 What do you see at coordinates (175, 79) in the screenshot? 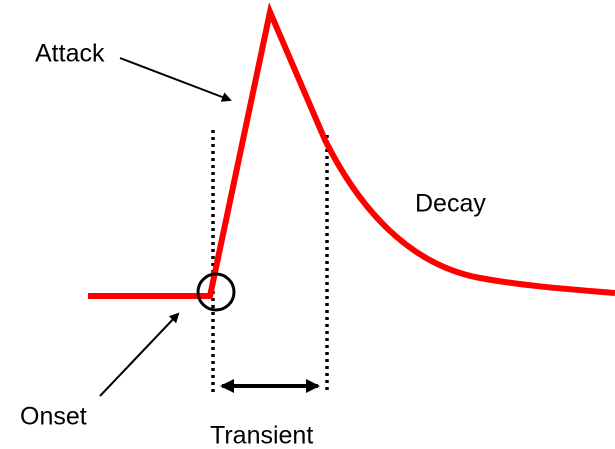
I see `attack-arrow` at bounding box center [175, 79].